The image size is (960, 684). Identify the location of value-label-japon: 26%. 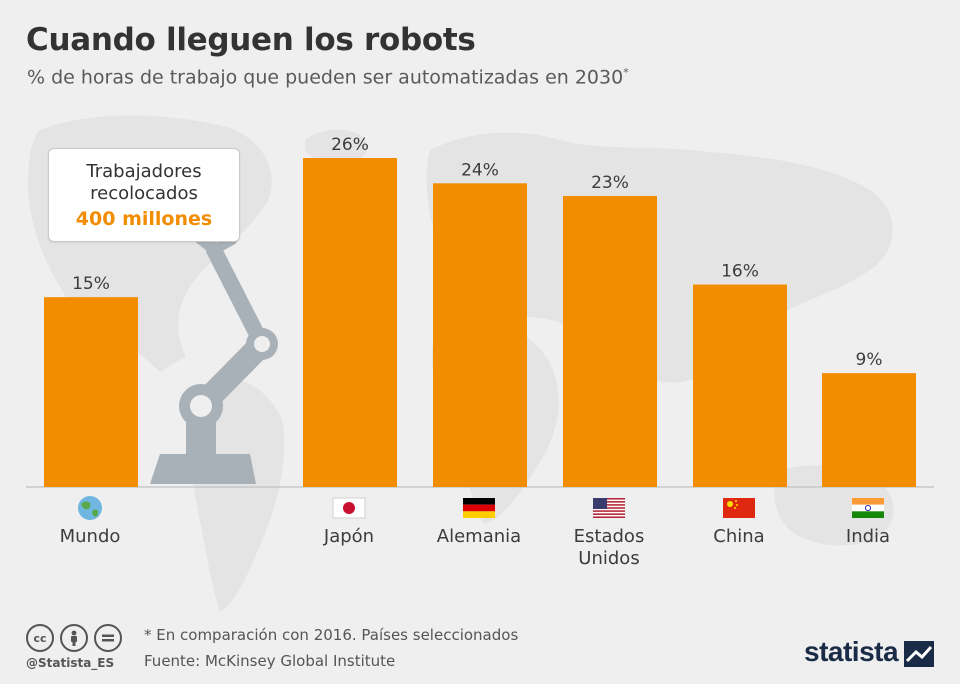
(350, 145).